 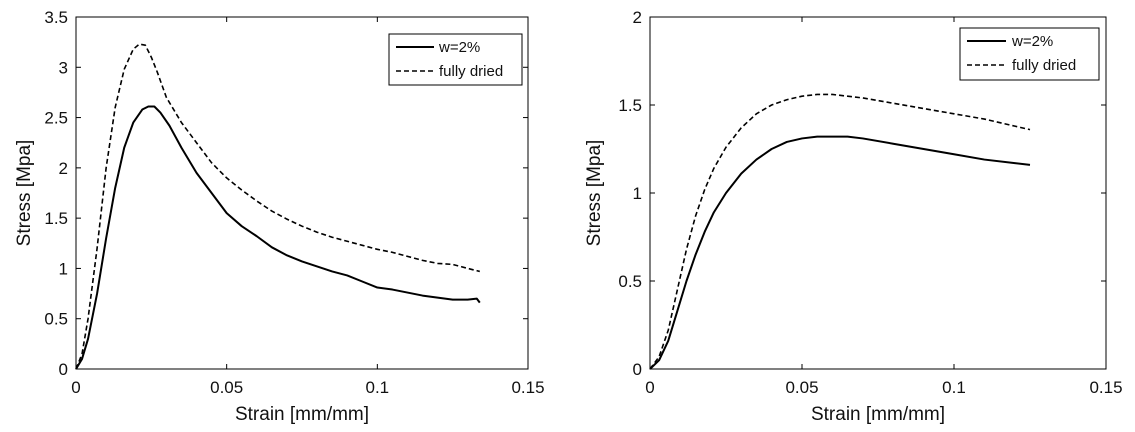 I want to click on chart-2-y-tick-label: 0, so click(x=637, y=369).